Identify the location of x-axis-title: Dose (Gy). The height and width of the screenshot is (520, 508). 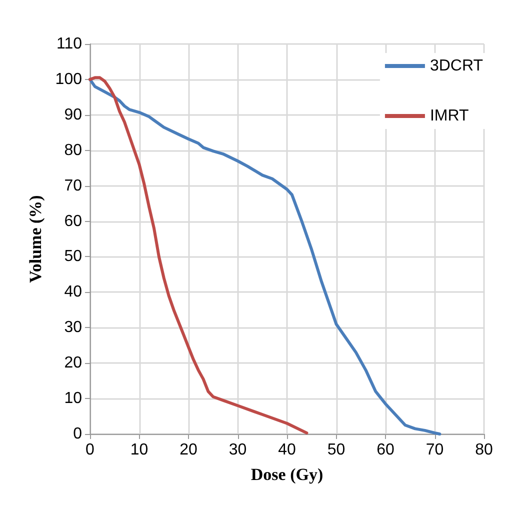
(287, 474).